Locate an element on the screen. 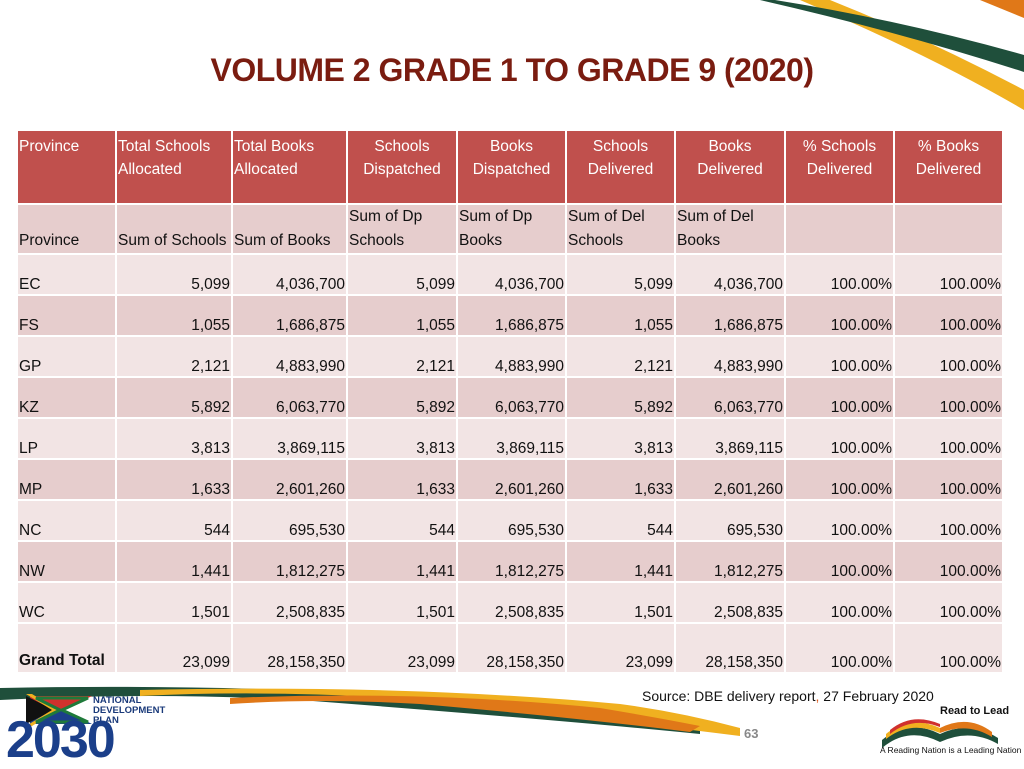 The width and height of the screenshot is (1024, 769). subheader-cell: Sum of Del Books is located at coordinates (730, 229).